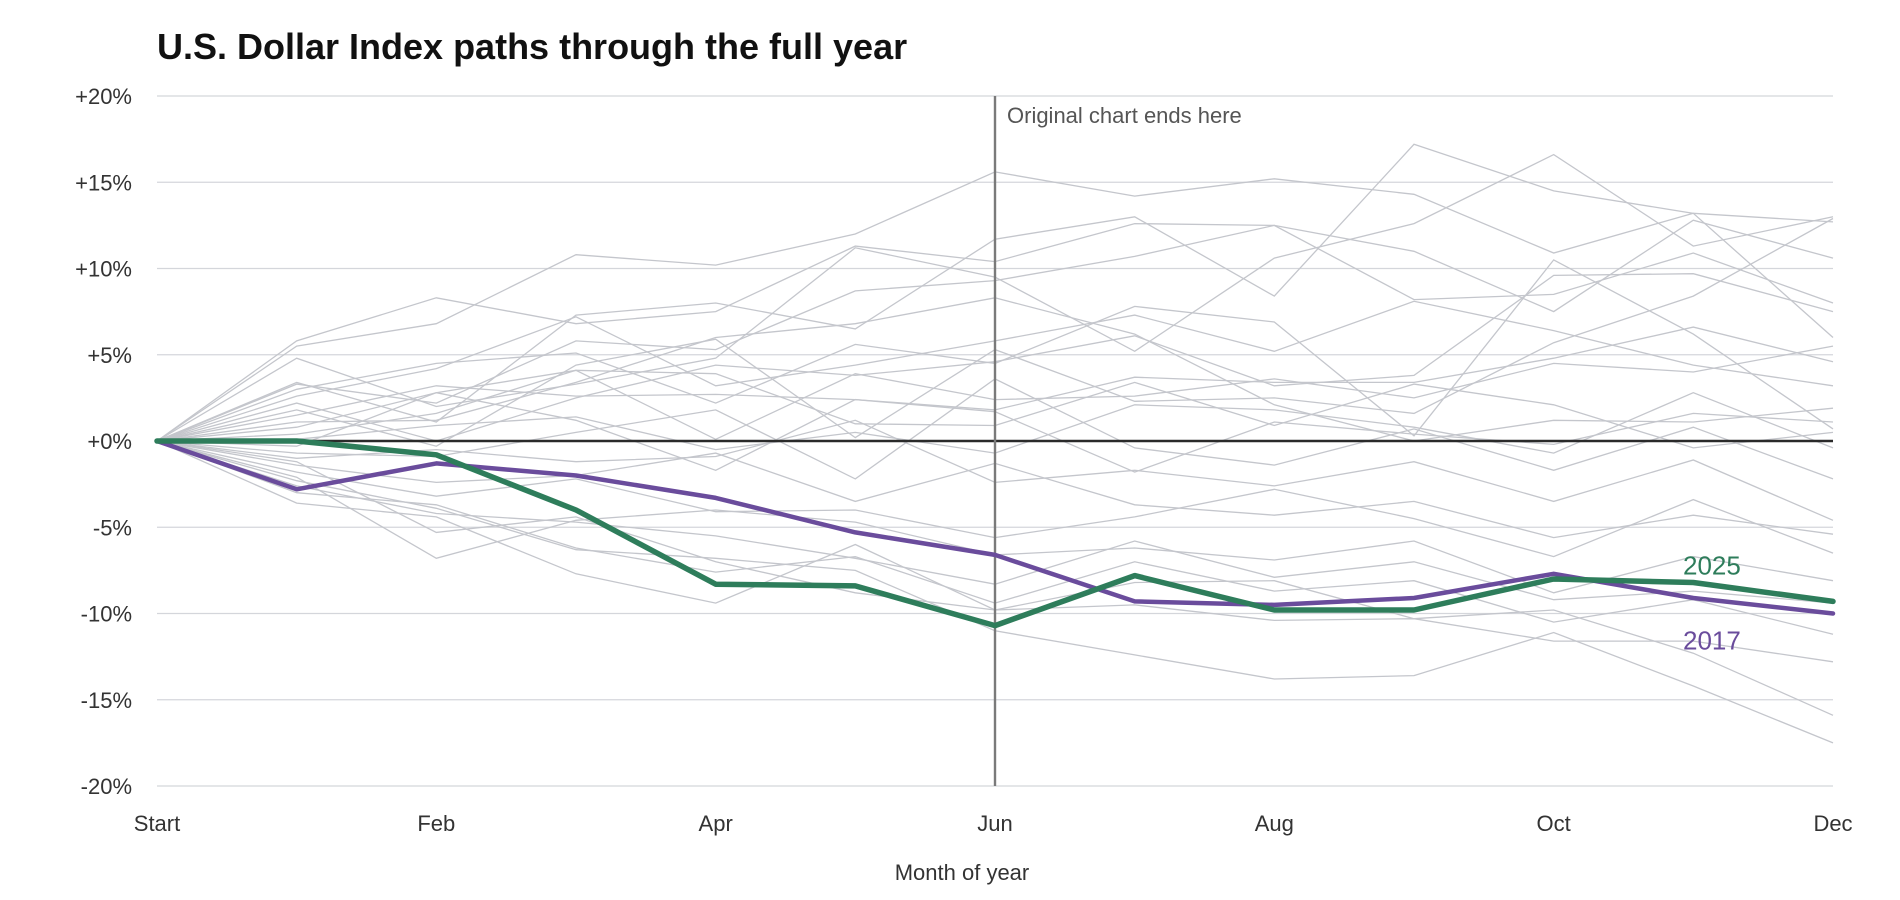 Image resolution: width=1900 pixels, height=900 pixels. Describe the element at coordinates (436, 823) in the screenshot. I see `x-tick-label: Feb` at that location.